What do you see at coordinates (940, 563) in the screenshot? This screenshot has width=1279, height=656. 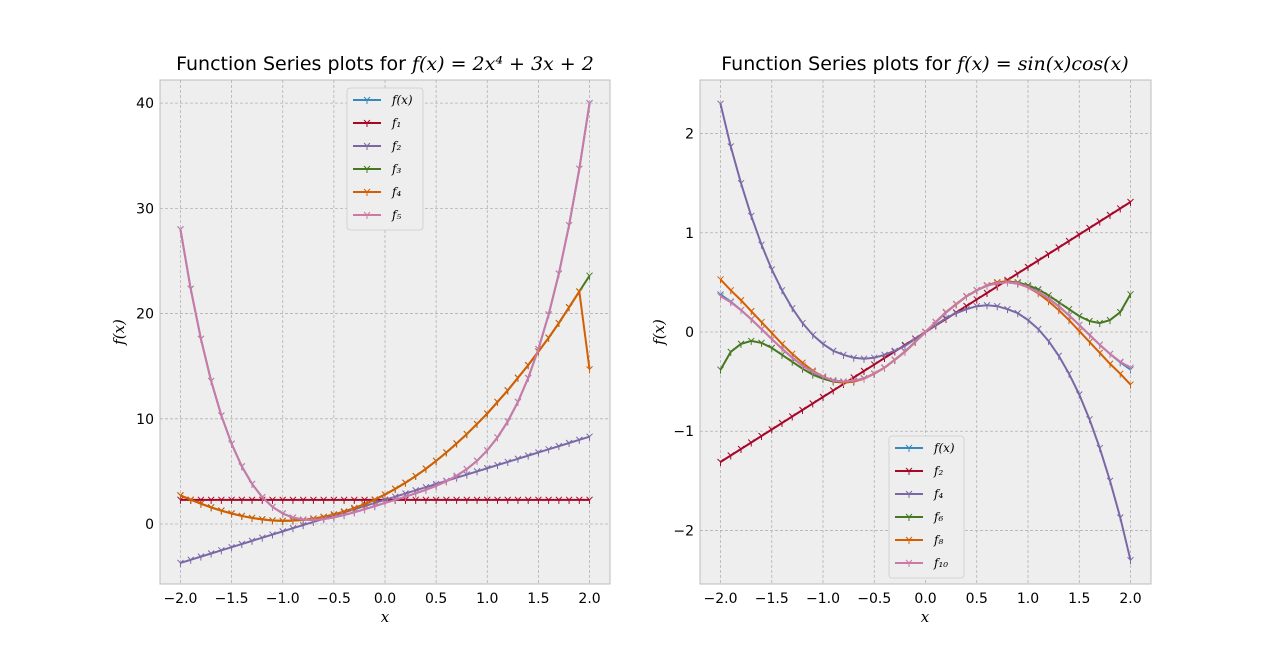 I see `legend-label: f₁₀` at bounding box center [940, 563].